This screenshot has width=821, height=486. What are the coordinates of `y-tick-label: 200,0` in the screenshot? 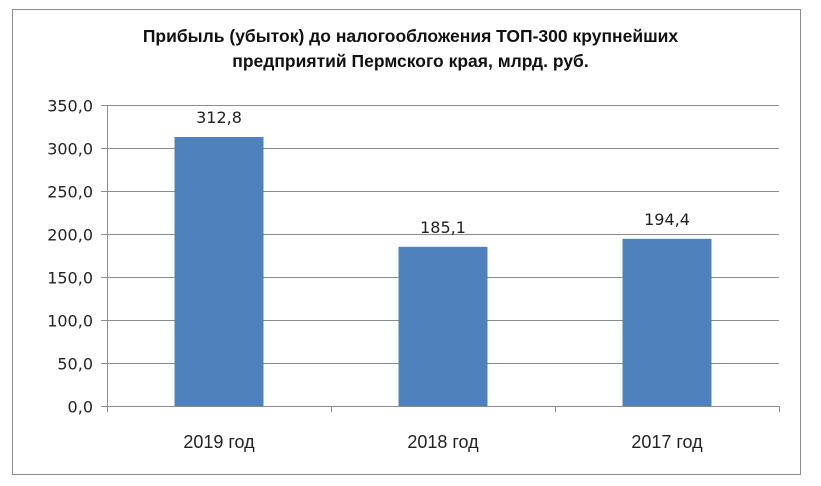 It's located at (70, 235).